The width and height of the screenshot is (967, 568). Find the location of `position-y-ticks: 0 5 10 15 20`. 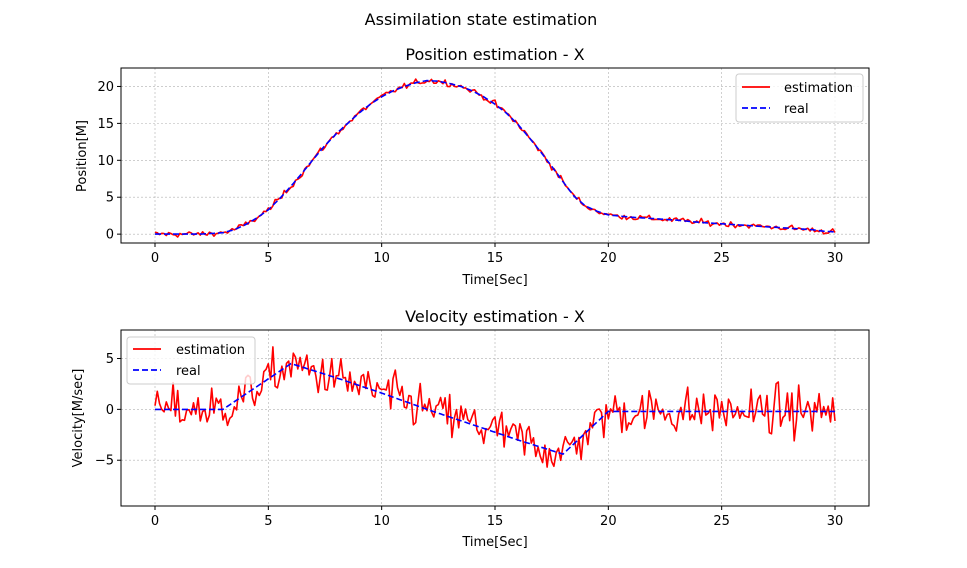

position-y-ticks: 0 5 10 15 20 is located at coordinates (109, 161).